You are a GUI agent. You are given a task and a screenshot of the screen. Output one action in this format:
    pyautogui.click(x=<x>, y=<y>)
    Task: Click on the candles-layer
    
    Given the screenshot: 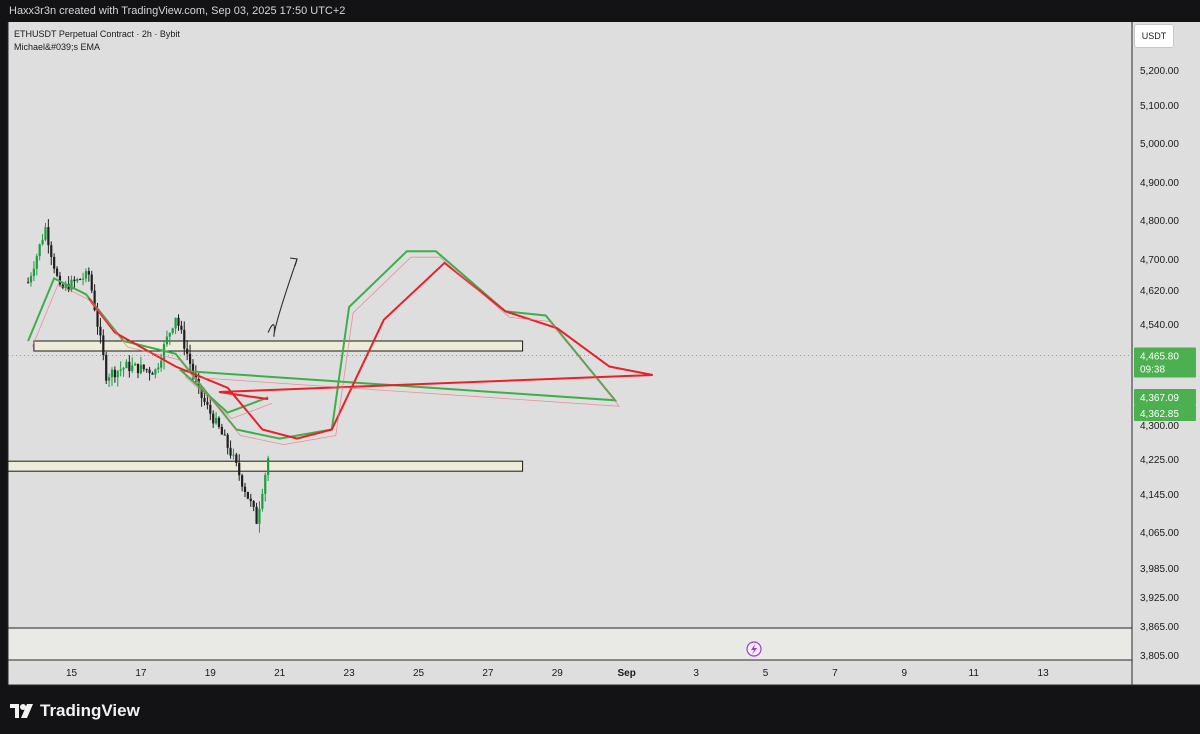 What is the action you would take?
    pyautogui.click(x=148, y=376)
    